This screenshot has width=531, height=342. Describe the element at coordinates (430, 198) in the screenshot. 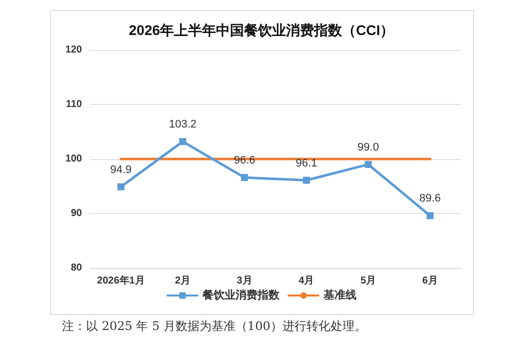

I see `data-label: 89.6` at that location.